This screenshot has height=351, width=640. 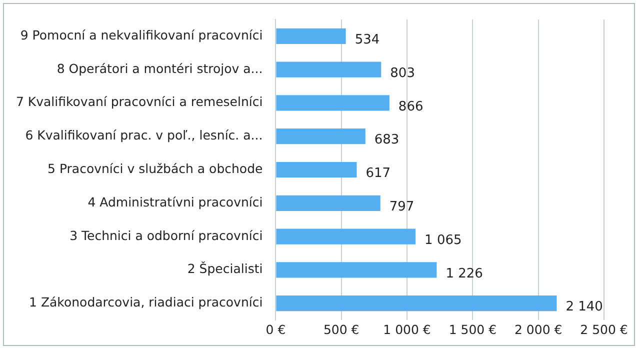 What do you see at coordinates (175, 202) in the screenshot?
I see `y-tick-label: 4 Administratívni pracovníci` at bounding box center [175, 202].